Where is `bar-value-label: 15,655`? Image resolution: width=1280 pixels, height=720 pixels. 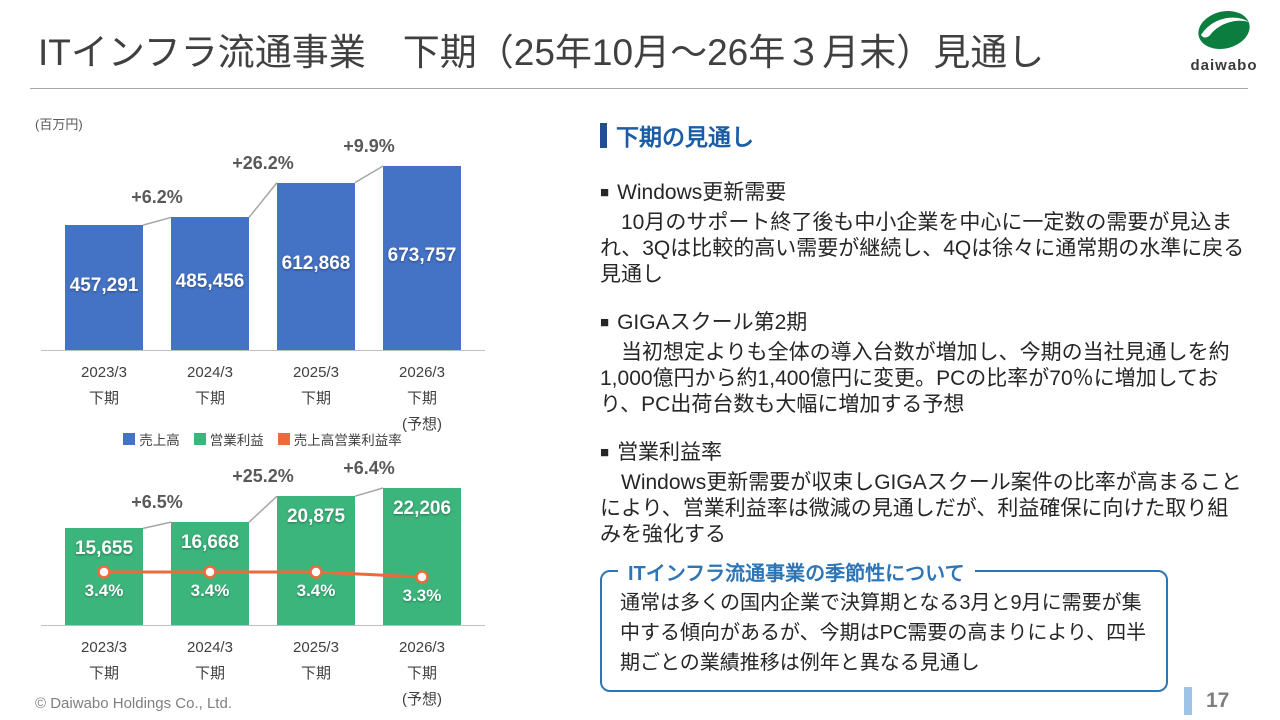 bar-value-label: 15,655 is located at coordinates (104, 549).